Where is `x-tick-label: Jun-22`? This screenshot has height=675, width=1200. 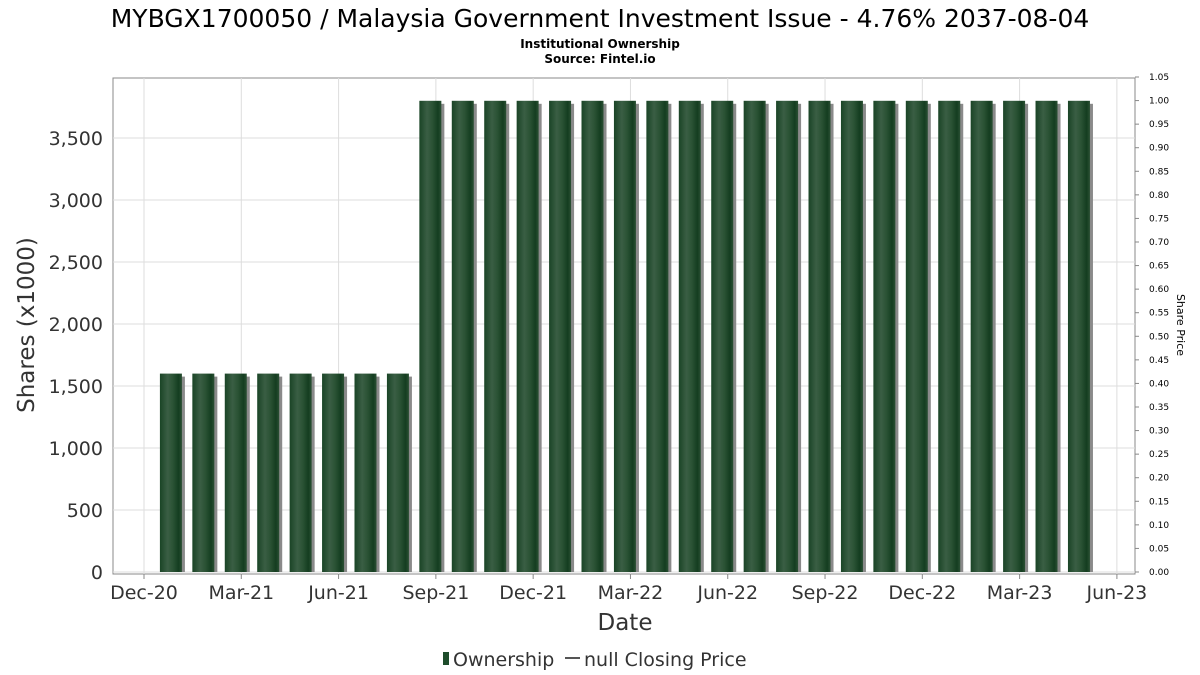 x-tick-label: Jun-22 is located at coordinates (727, 593).